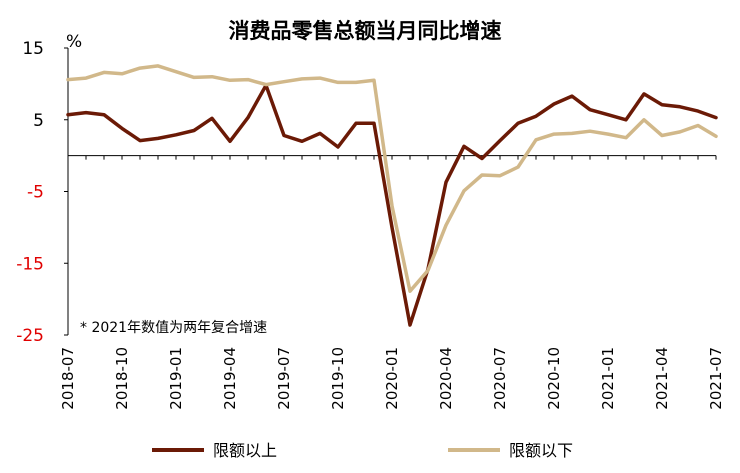 The width and height of the screenshot is (740, 473). Describe the element at coordinates (338, 378) in the screenshot. I see `x-tick-label: 2019-10` at that location.